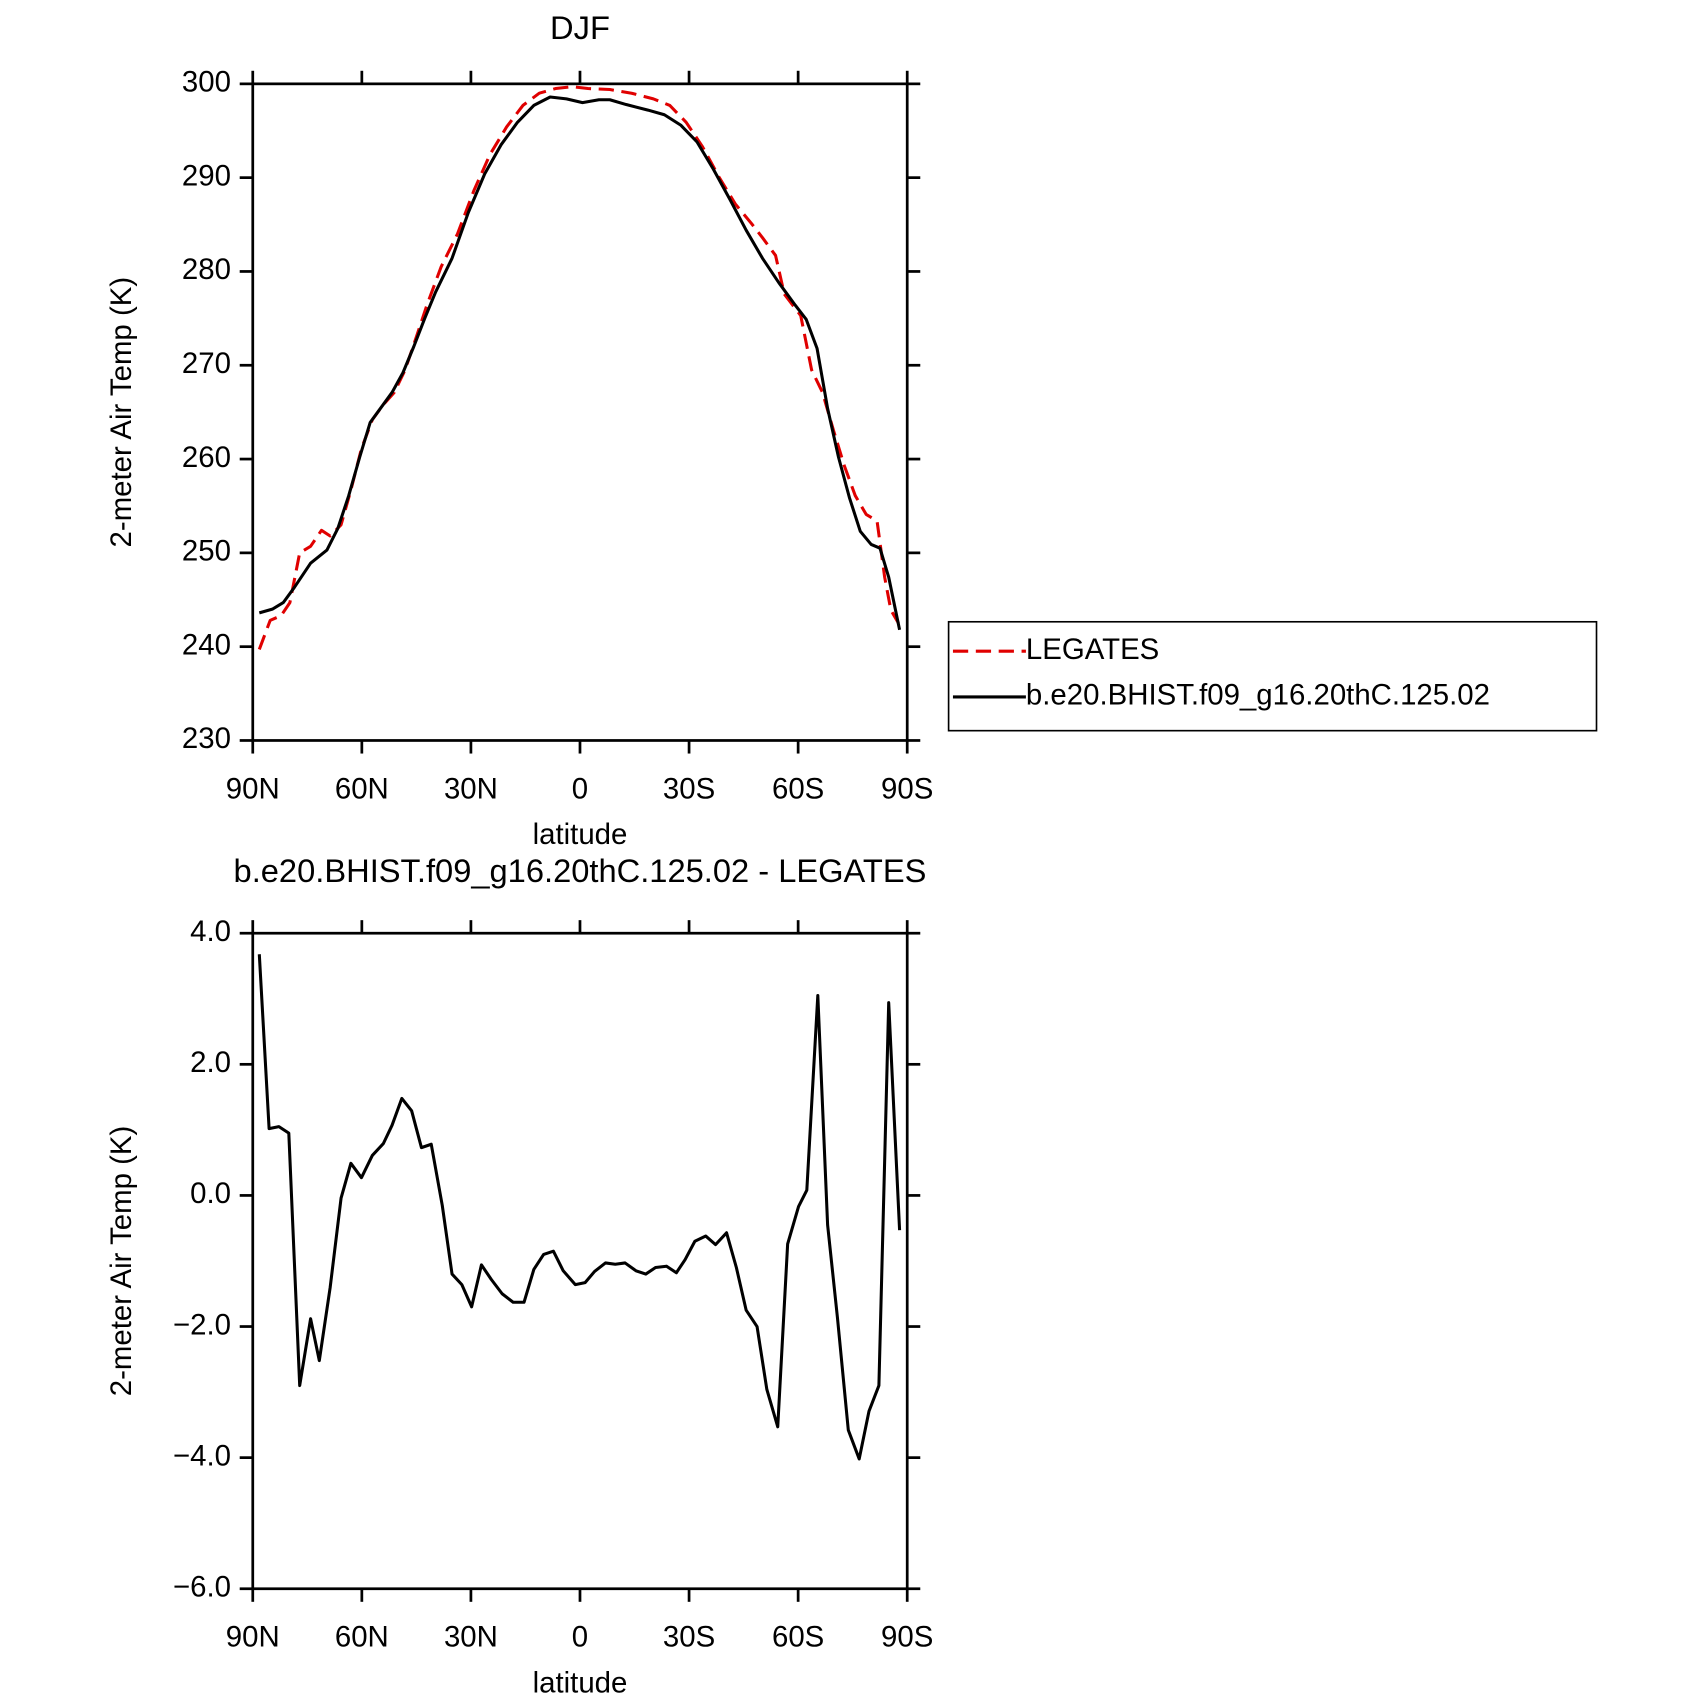  Describe the element at coordinates (206, 82) in the screenshot. I see `y-tick-label: 300` at that location.